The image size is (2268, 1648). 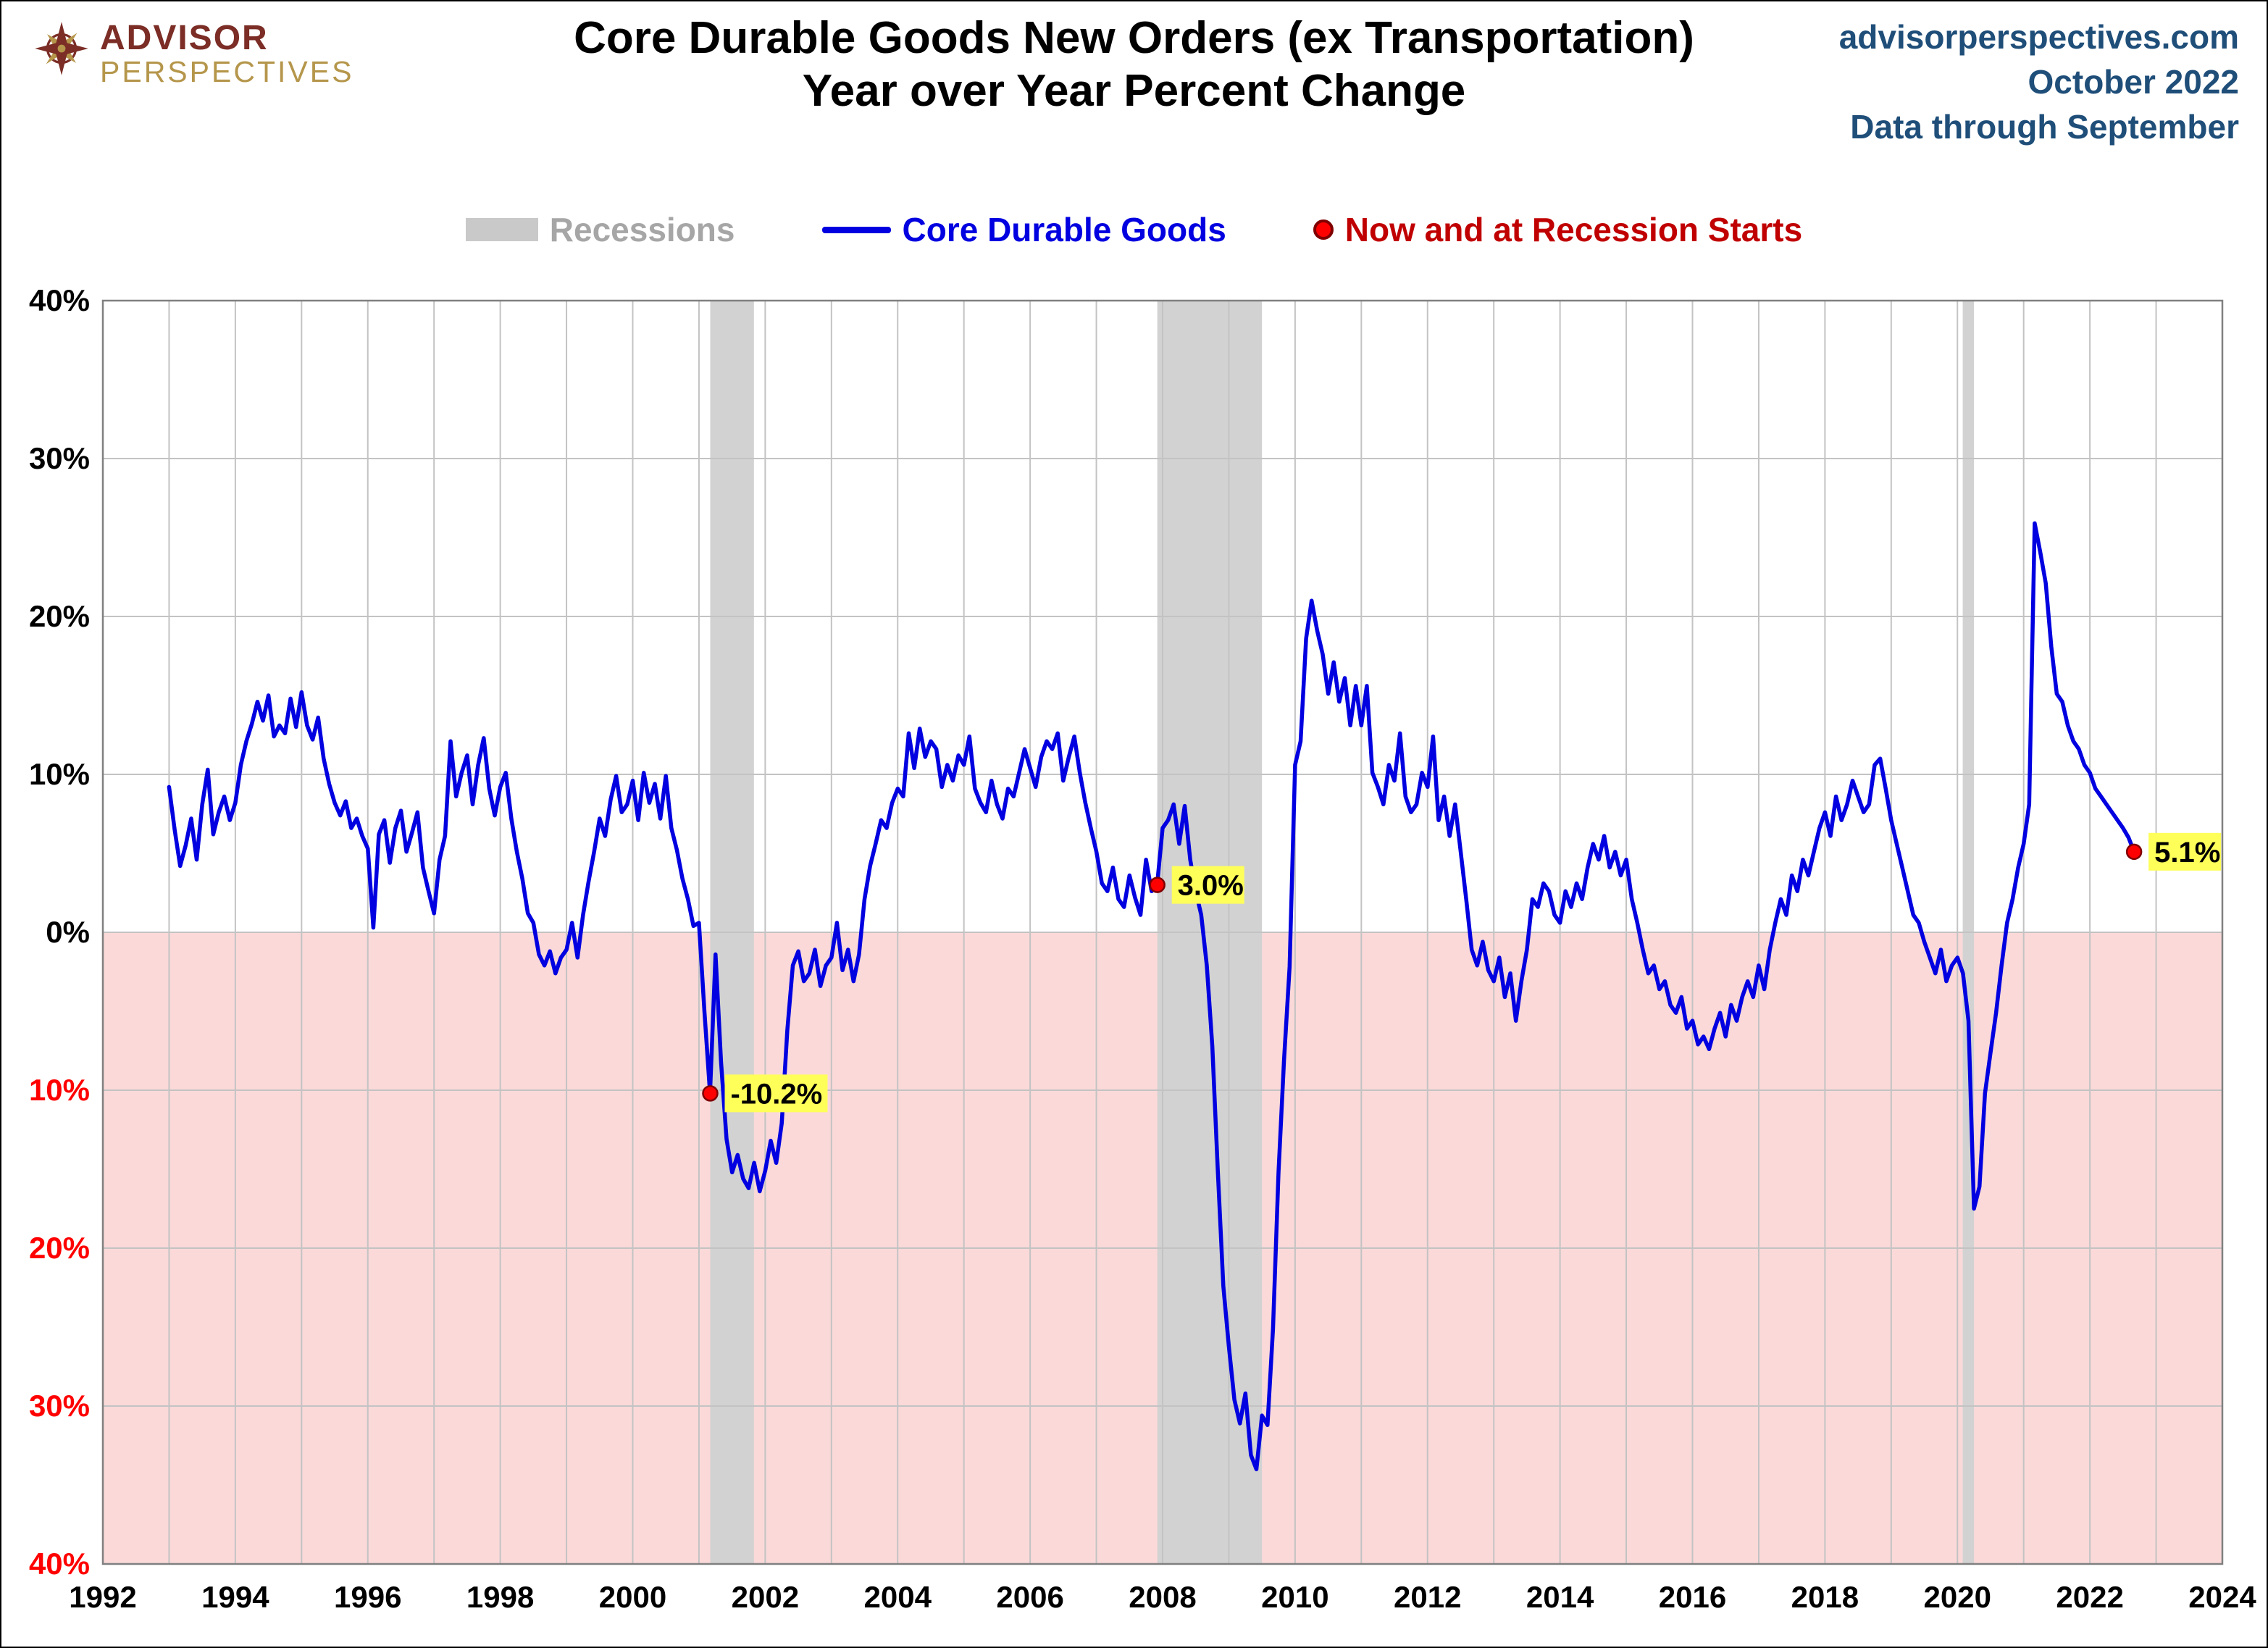 What do you see at coordinates (185, 38) in the screenshot?
I see `logo-advisor-text: ADVISOR` at bounding box center [185, 38].